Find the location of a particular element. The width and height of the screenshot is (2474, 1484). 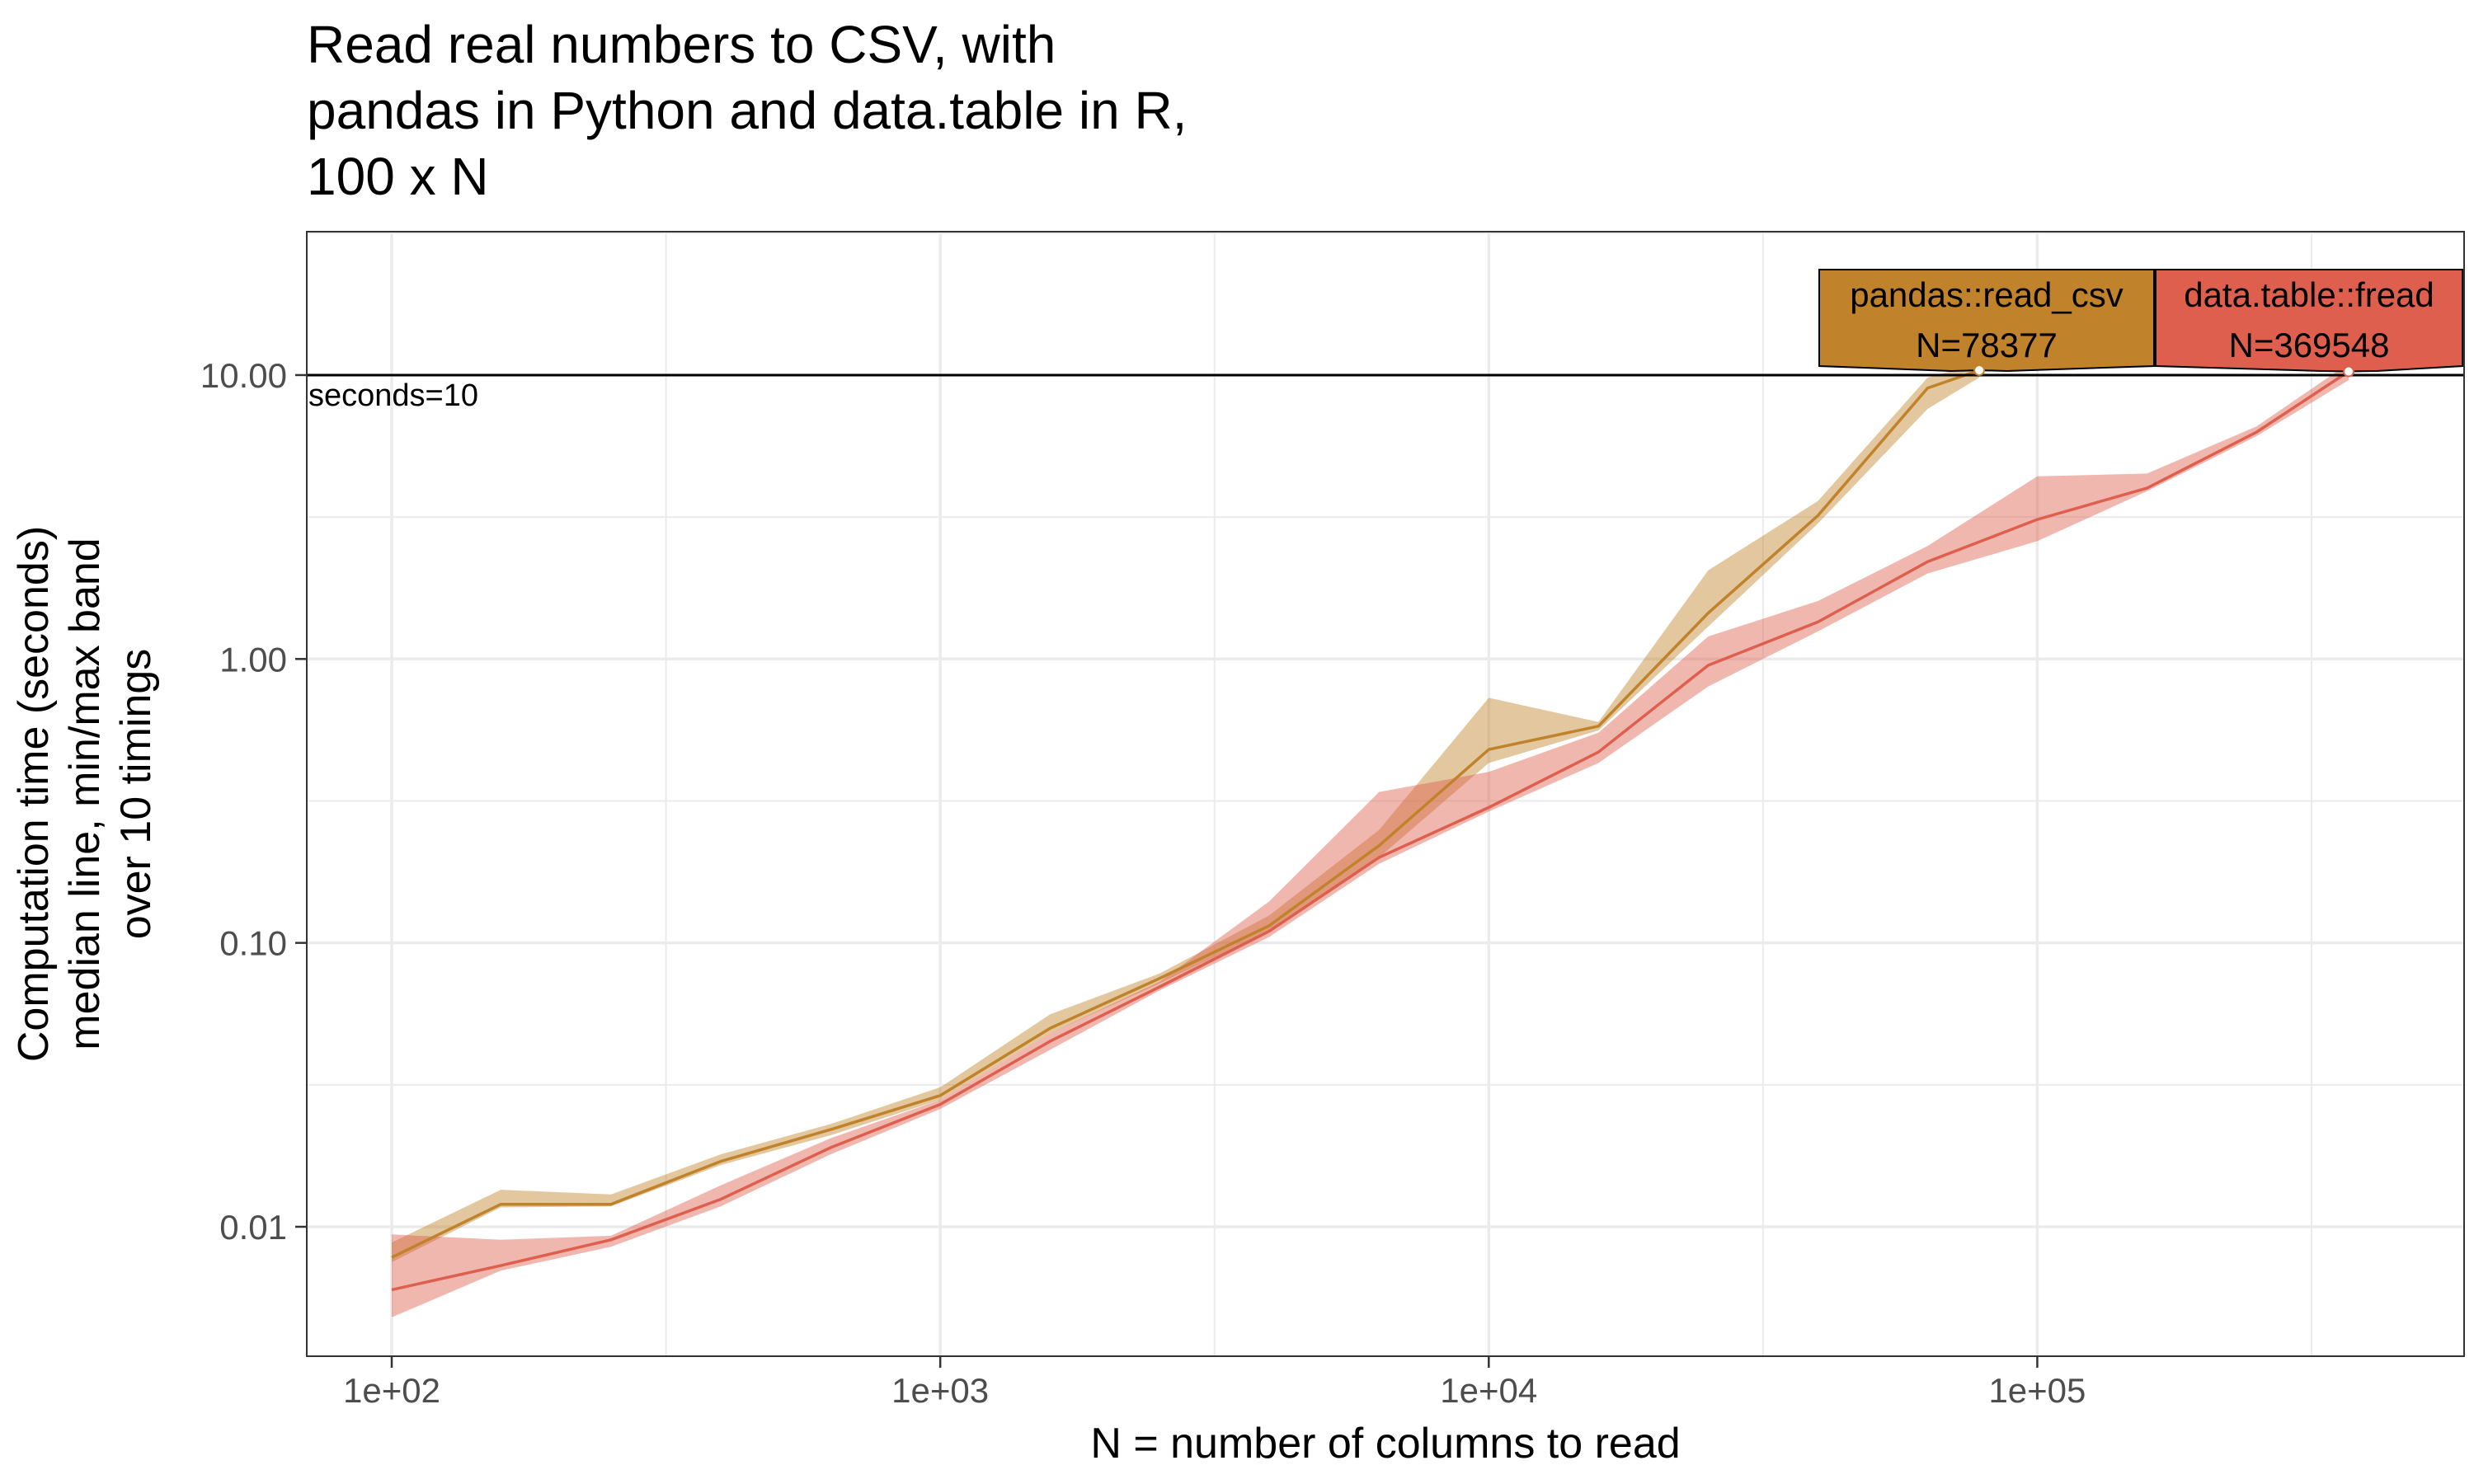

y-tick-label: 0.10 is located at coordinates (253, 943).